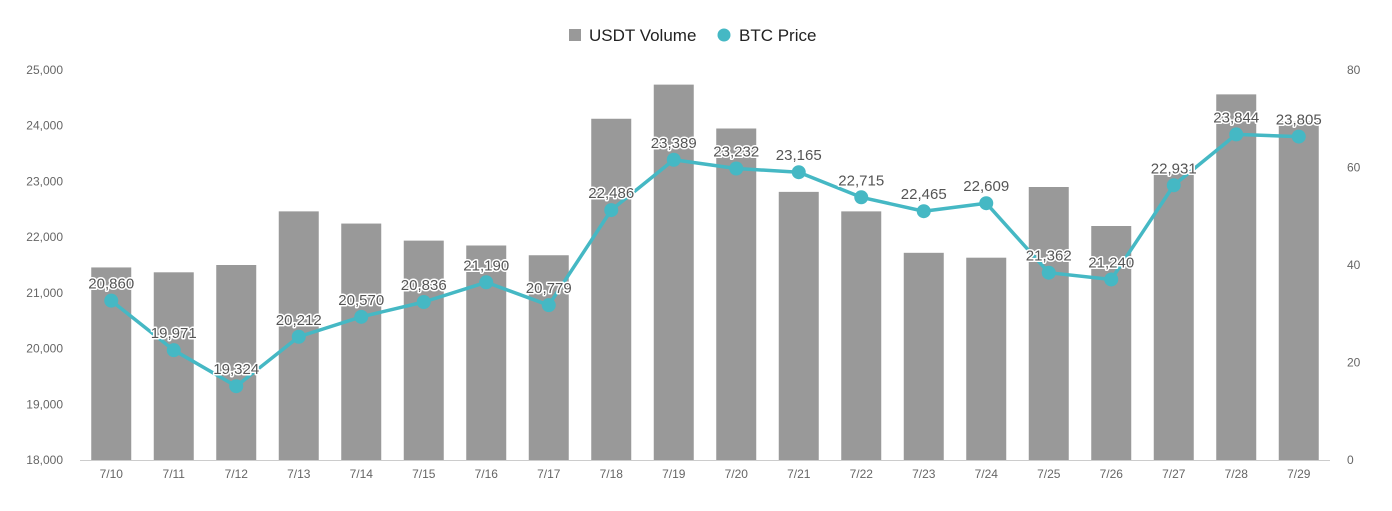 This screenshot has height=511, width=1392. Describe the element at coordinates (575, 35) in the screenshot. I see `legend-marker-usdt-volume` at that location.